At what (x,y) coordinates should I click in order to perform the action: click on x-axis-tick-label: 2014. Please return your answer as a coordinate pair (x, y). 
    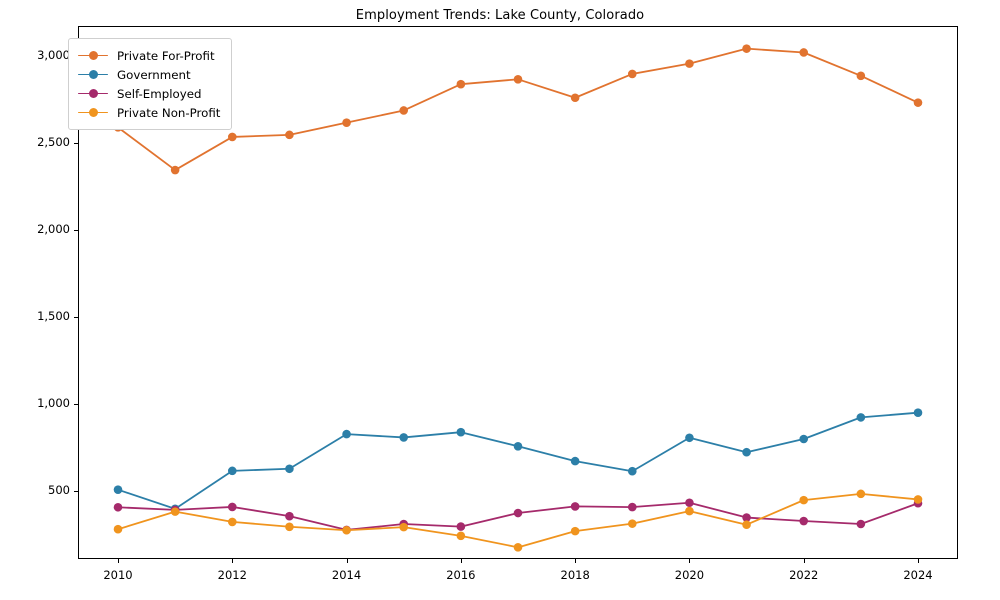
    Looking at the image, I should click on (346, 575).